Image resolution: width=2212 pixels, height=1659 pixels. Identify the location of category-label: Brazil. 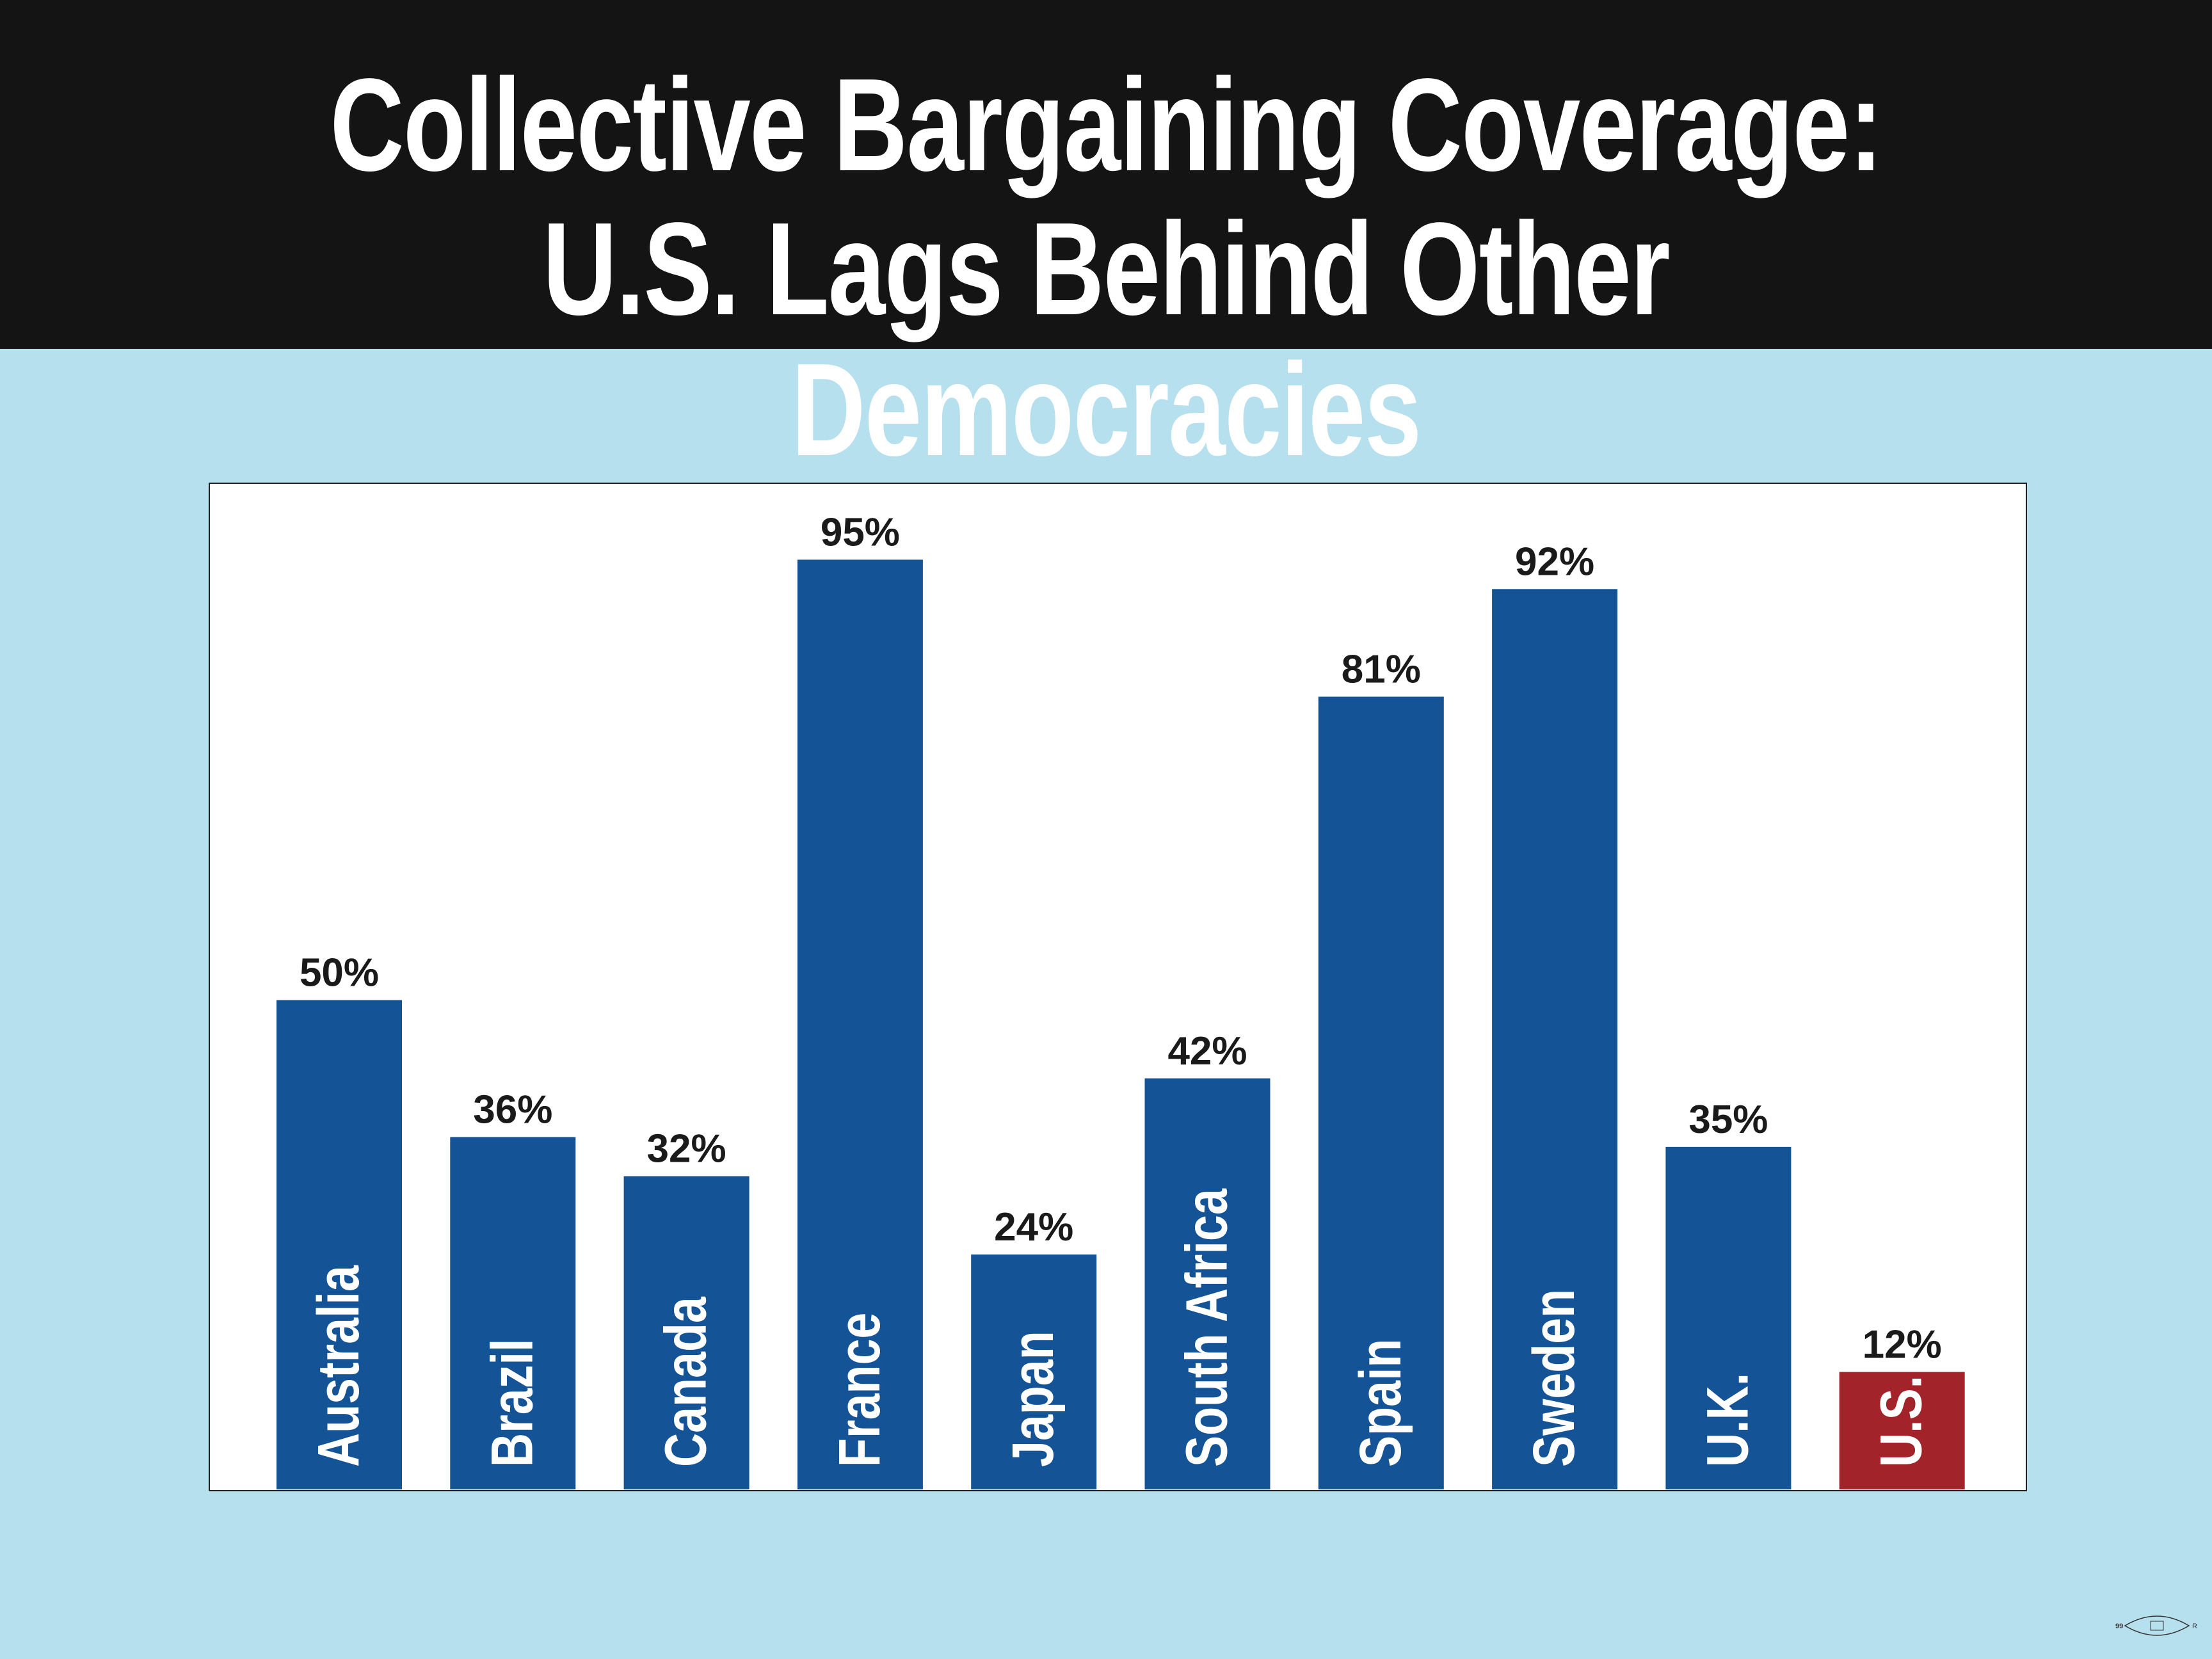
(512, 1403).